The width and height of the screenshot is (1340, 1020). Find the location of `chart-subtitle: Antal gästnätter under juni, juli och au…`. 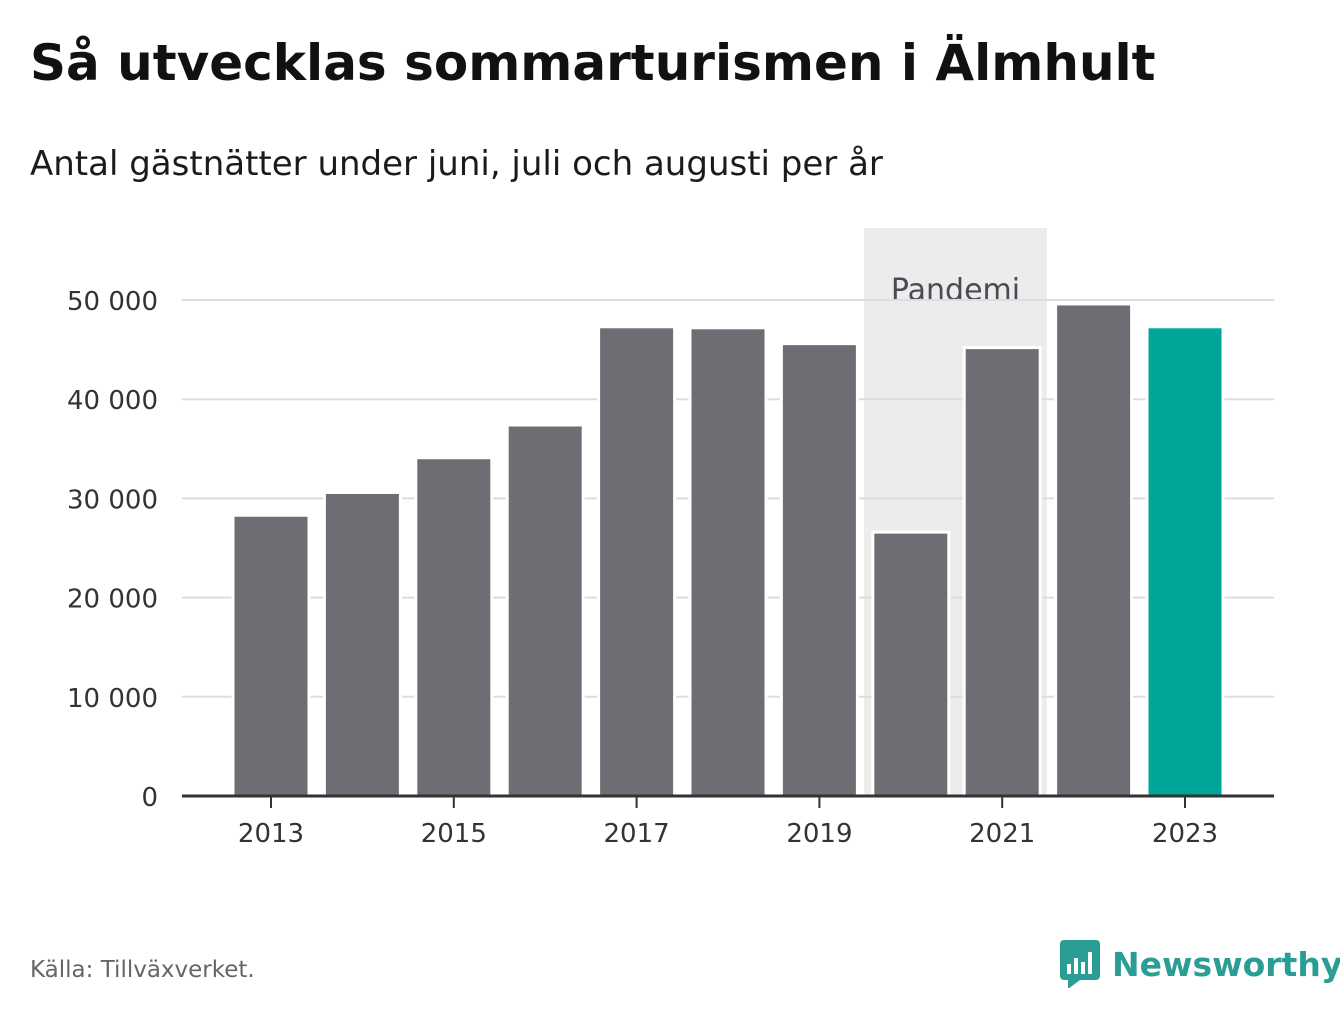

chart-subtitle: Antal gästnätter under juni, juli och au… is located at coordinates (456, 164).